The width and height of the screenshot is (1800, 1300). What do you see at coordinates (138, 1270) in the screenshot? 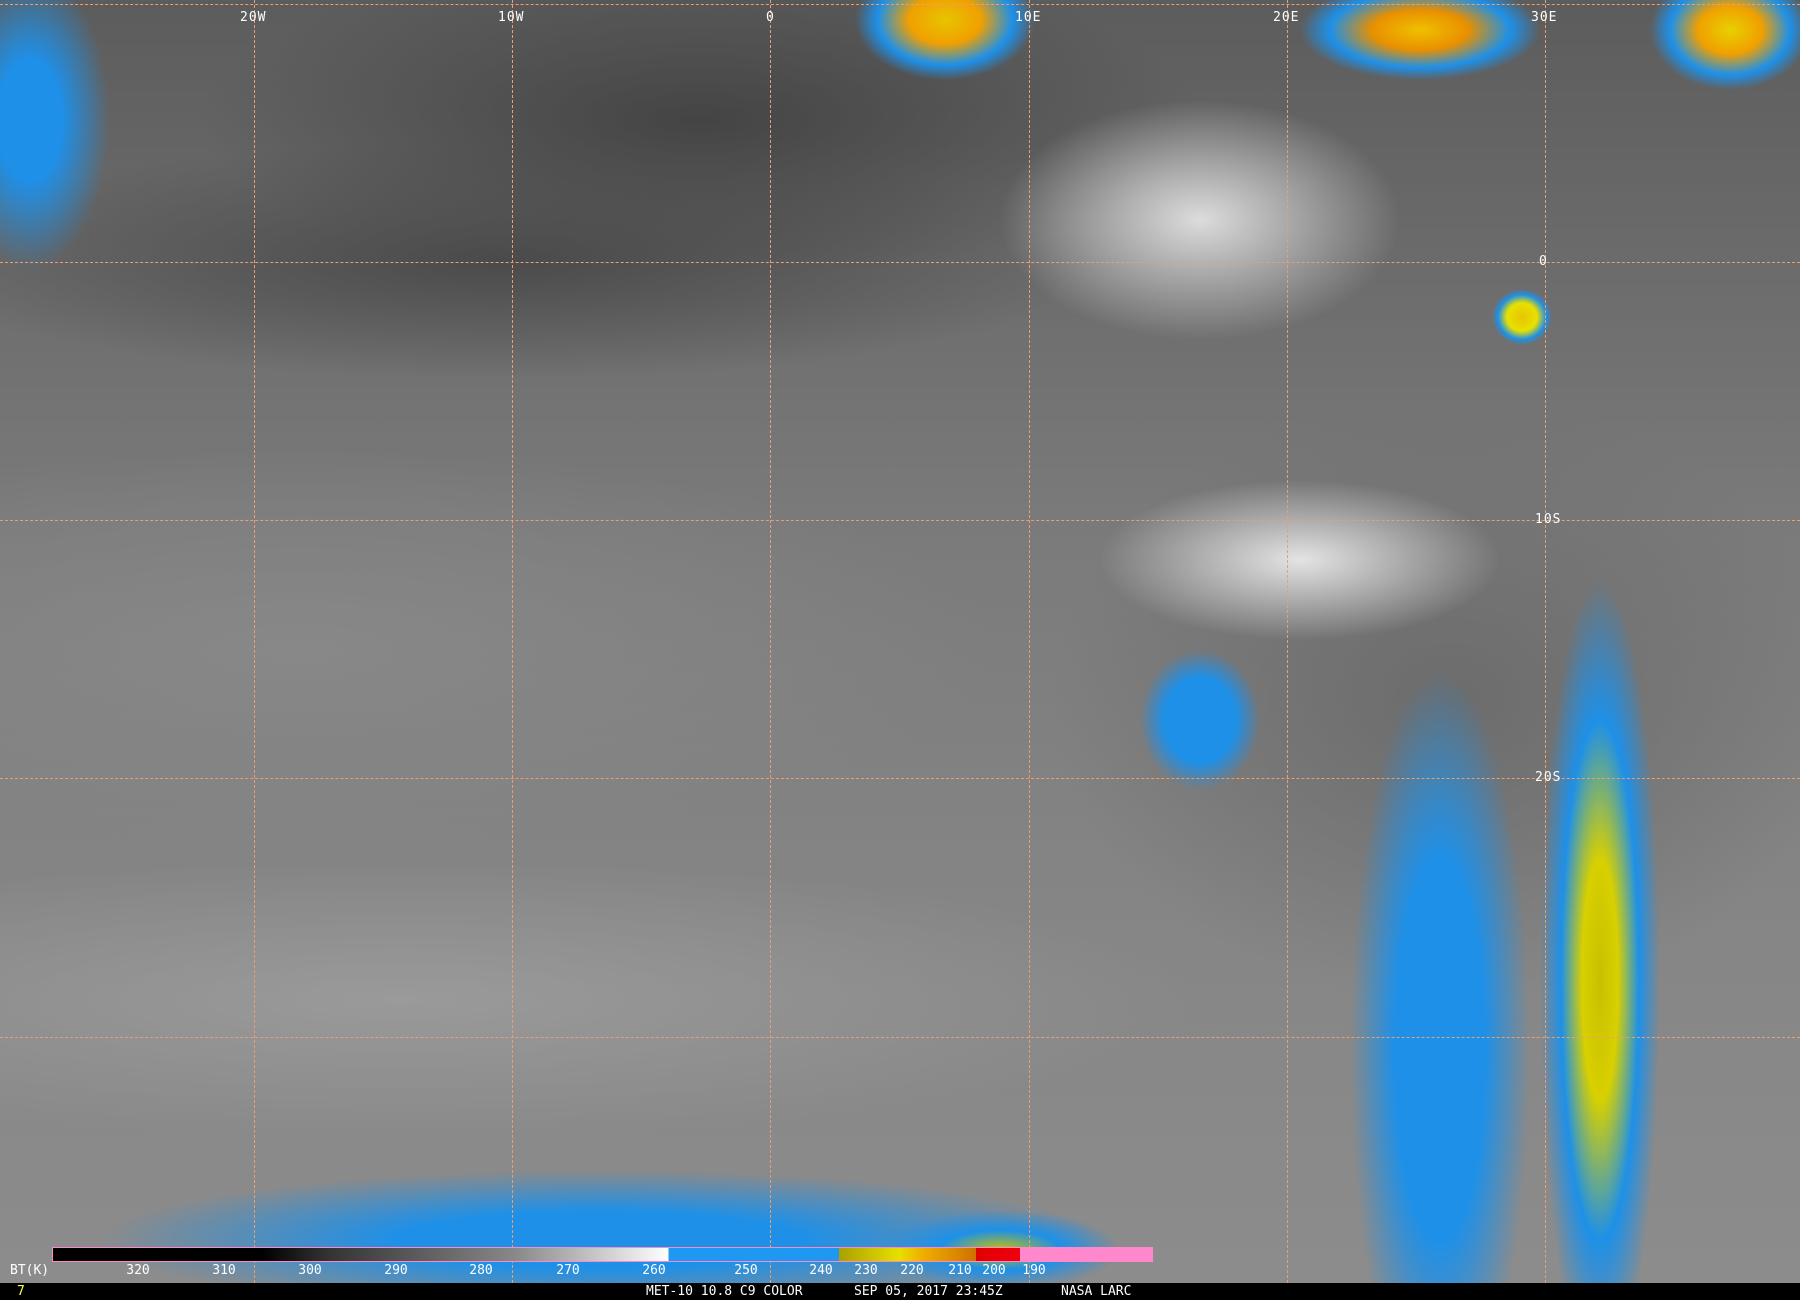
I see `colorbar-tick: 320` at bounding box center [138, 1270].